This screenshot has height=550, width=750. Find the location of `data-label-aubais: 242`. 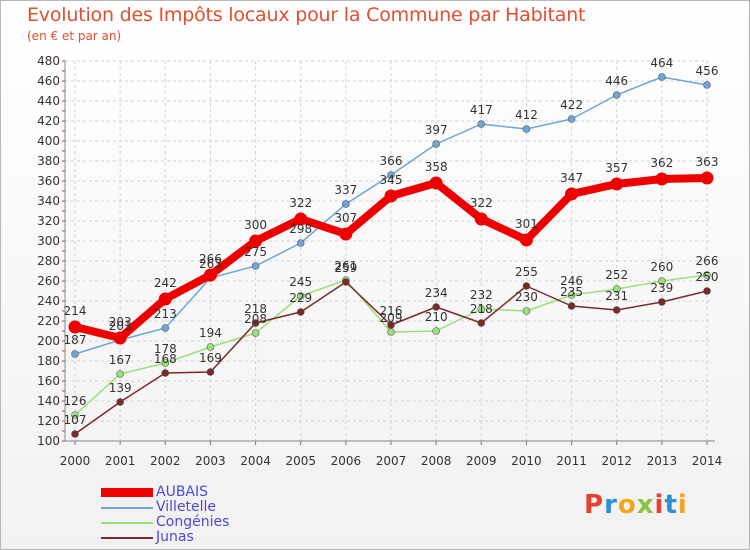

data-label-aubais: 242 is located at coordinates (165, 283).